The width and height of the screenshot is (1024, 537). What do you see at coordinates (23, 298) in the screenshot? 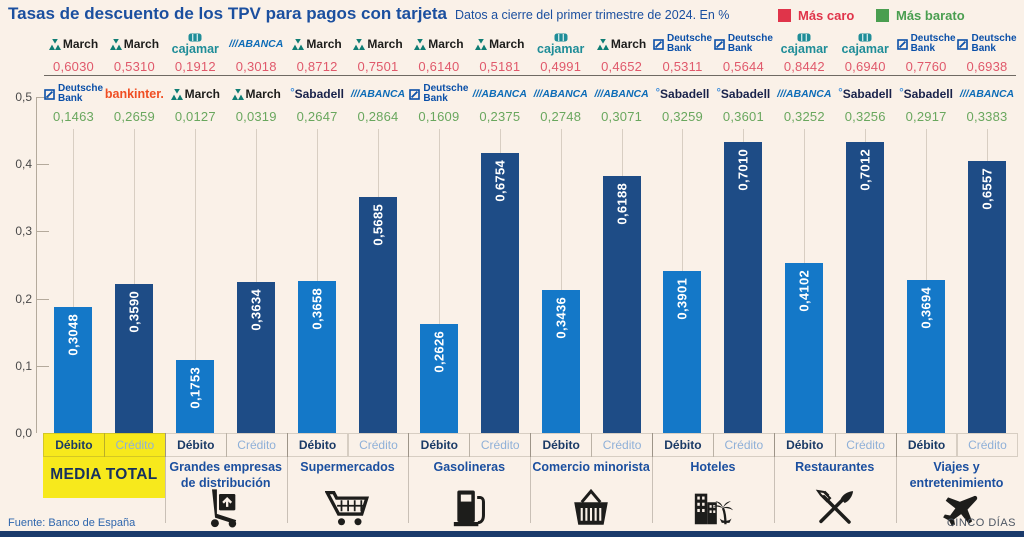
I see `y-axis-tick-label: 0,2` at bounding box center [23, 298].